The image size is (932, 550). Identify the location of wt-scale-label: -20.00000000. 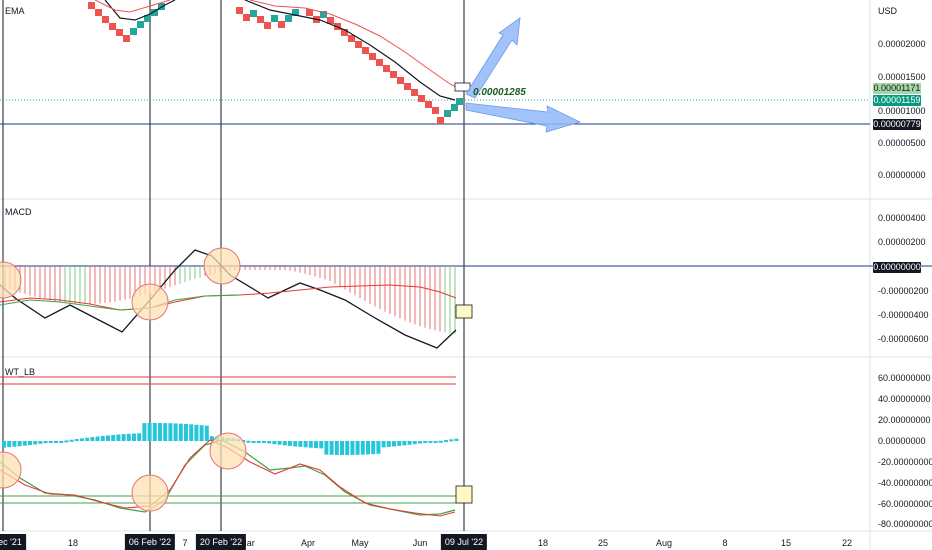
(905, 462).